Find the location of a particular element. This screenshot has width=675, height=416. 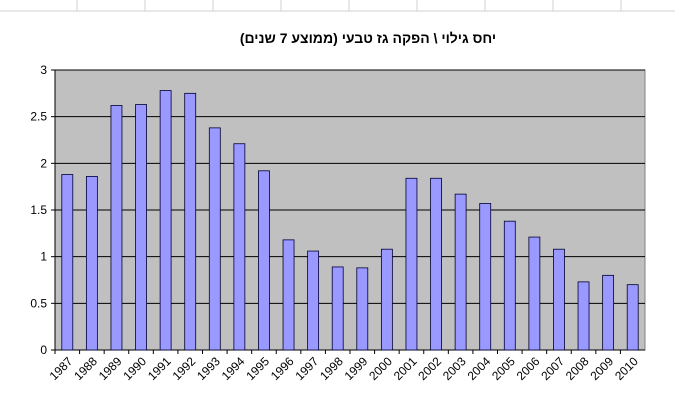

x-tick-label: 2003 is located at coordinates (454, 368).